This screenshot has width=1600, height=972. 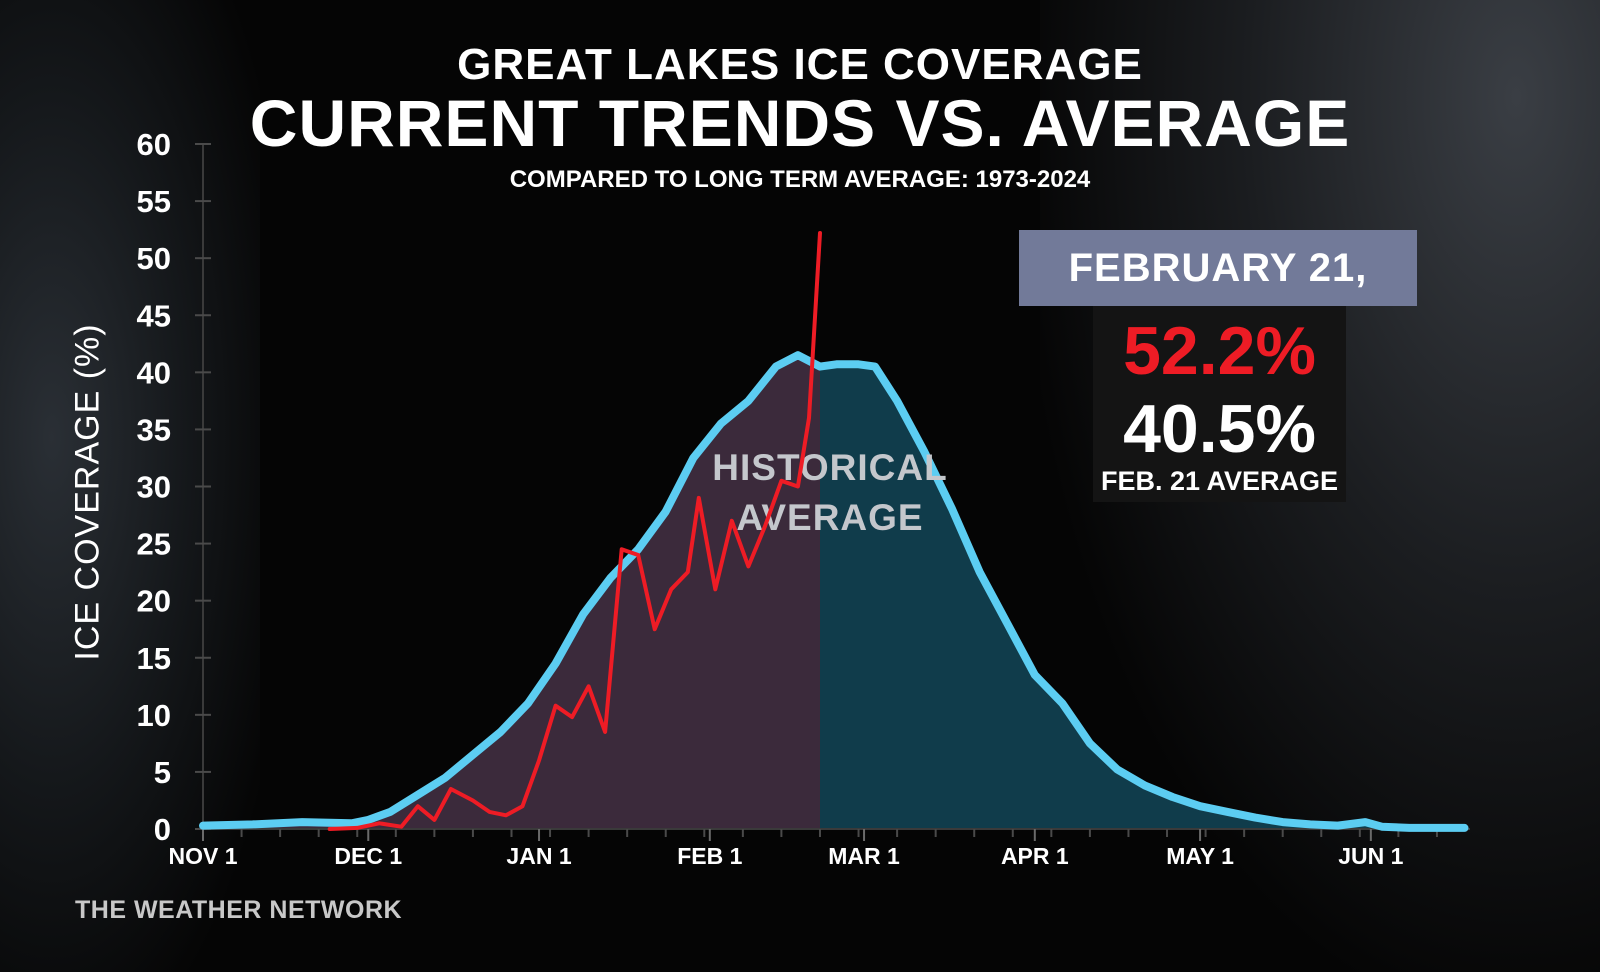 What do you see at coordinates (1219, 351) in the screenshot?
I see `current-value: 52.2%` at bounding box center [1219, 351].